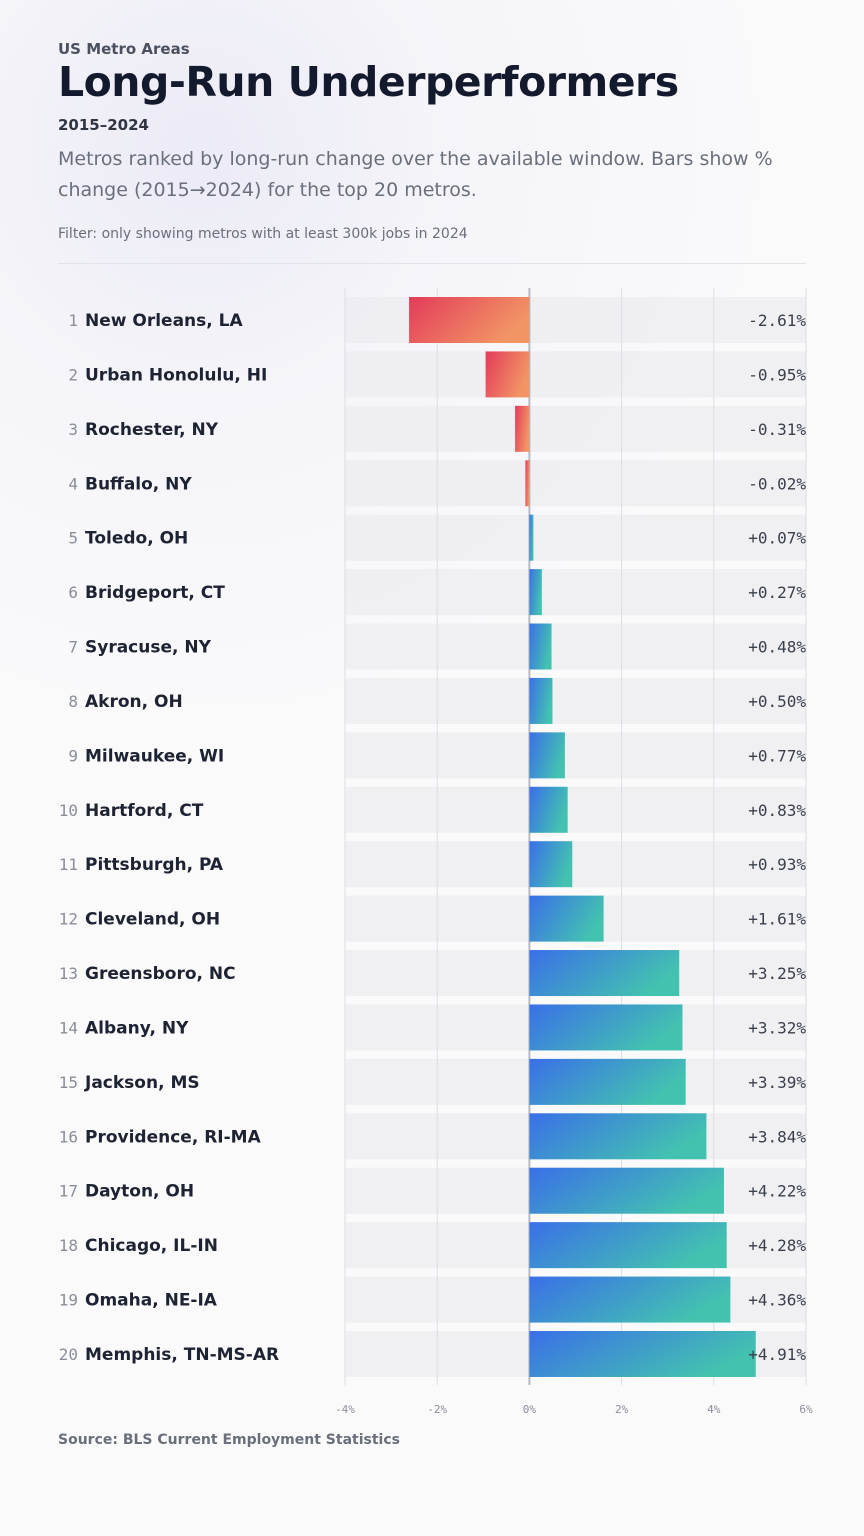  Describe the element at coordinates (437, 1409) in the screenshot. I see `x-tick-label: -2%` at that location.